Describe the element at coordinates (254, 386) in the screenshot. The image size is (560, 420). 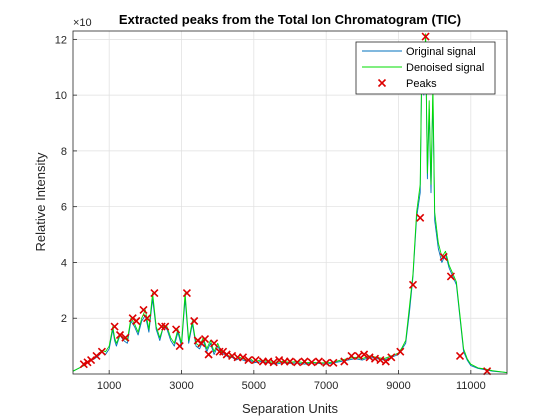
I see `x-tick-label: 5000` at that location.